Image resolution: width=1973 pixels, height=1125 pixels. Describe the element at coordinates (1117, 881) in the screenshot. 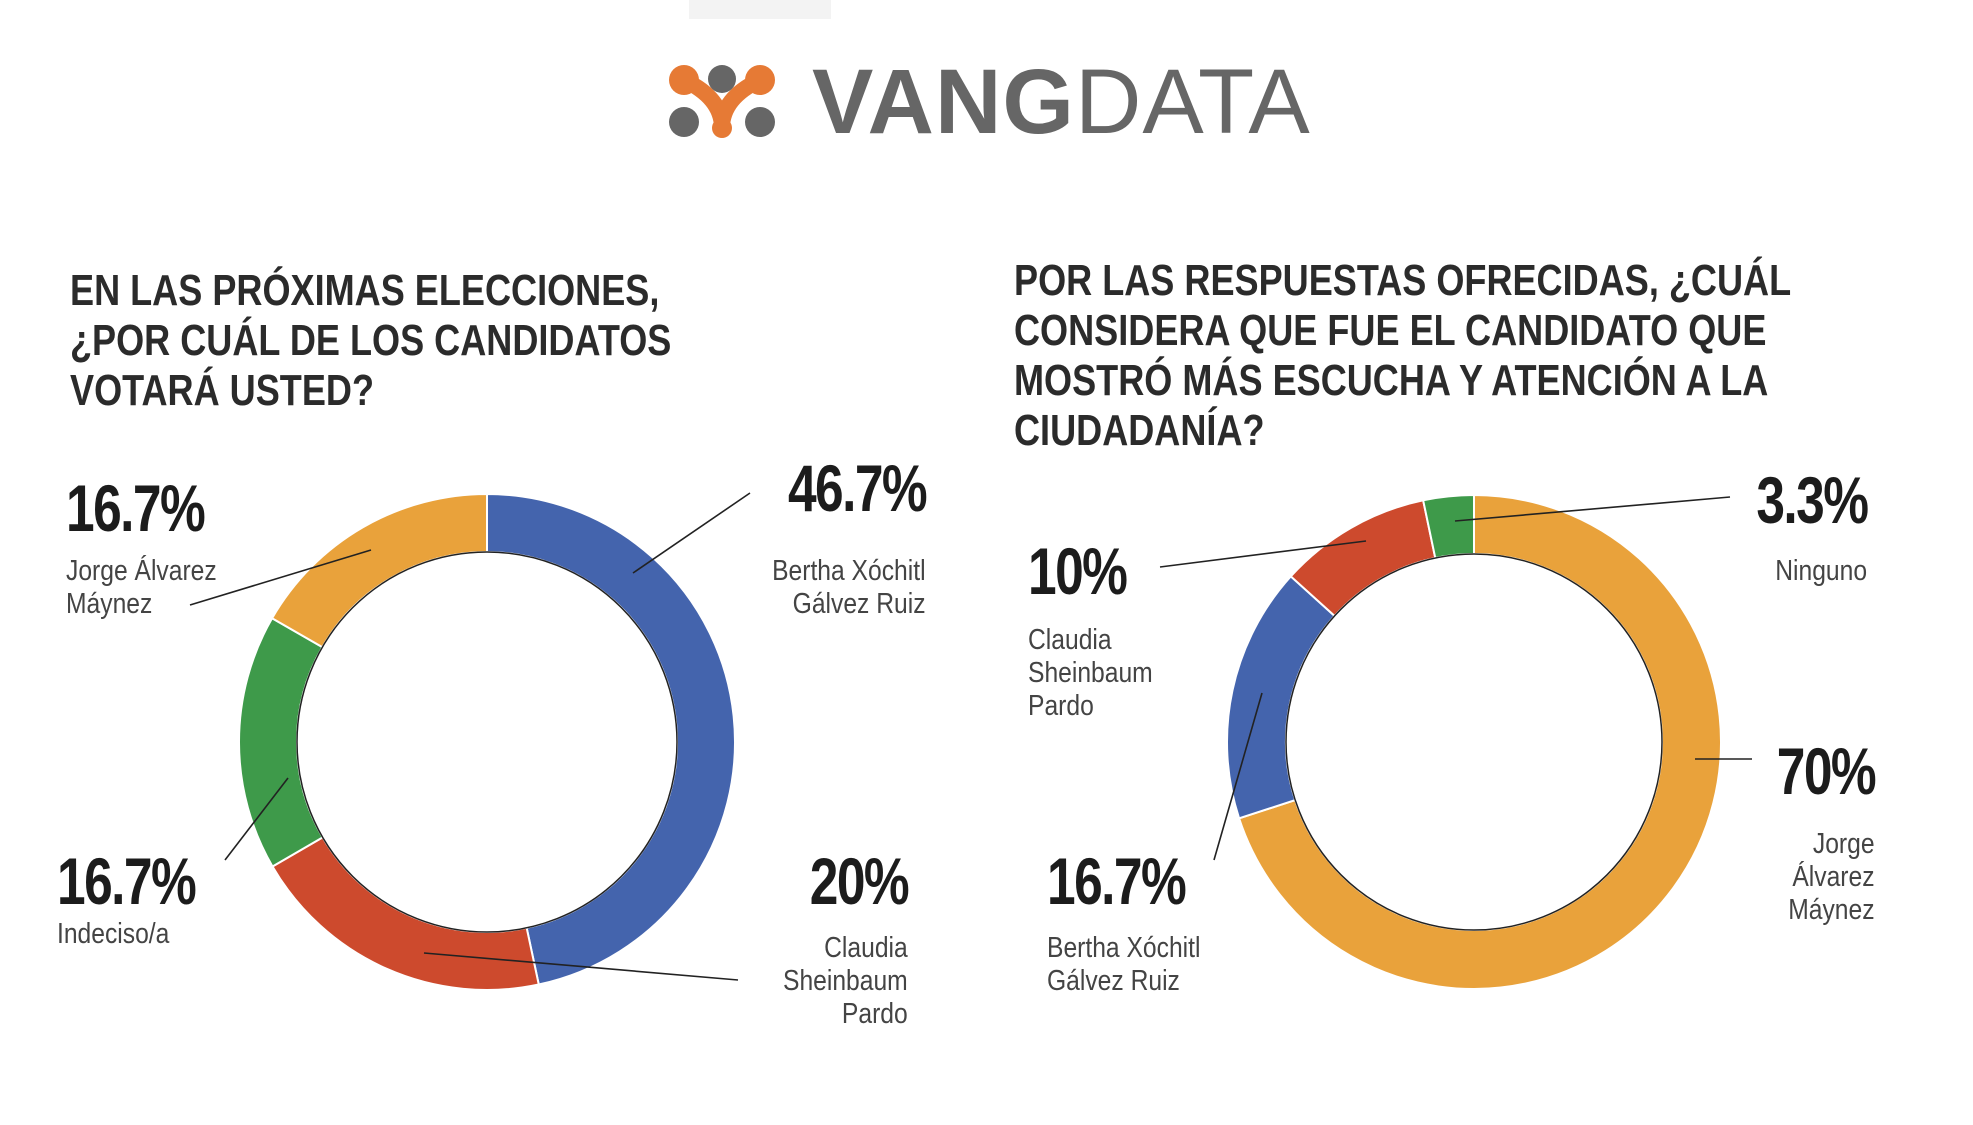

I see `value-label-galvez-2: 16.7%` at that location.